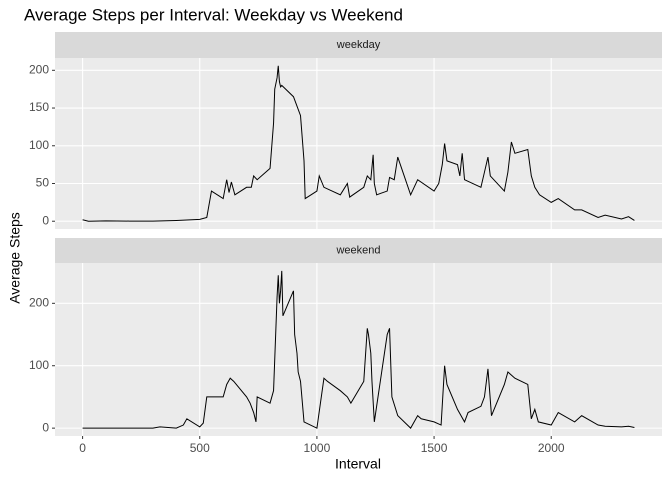  I want to click on x-tick-label: 1000, so click(317, 448).